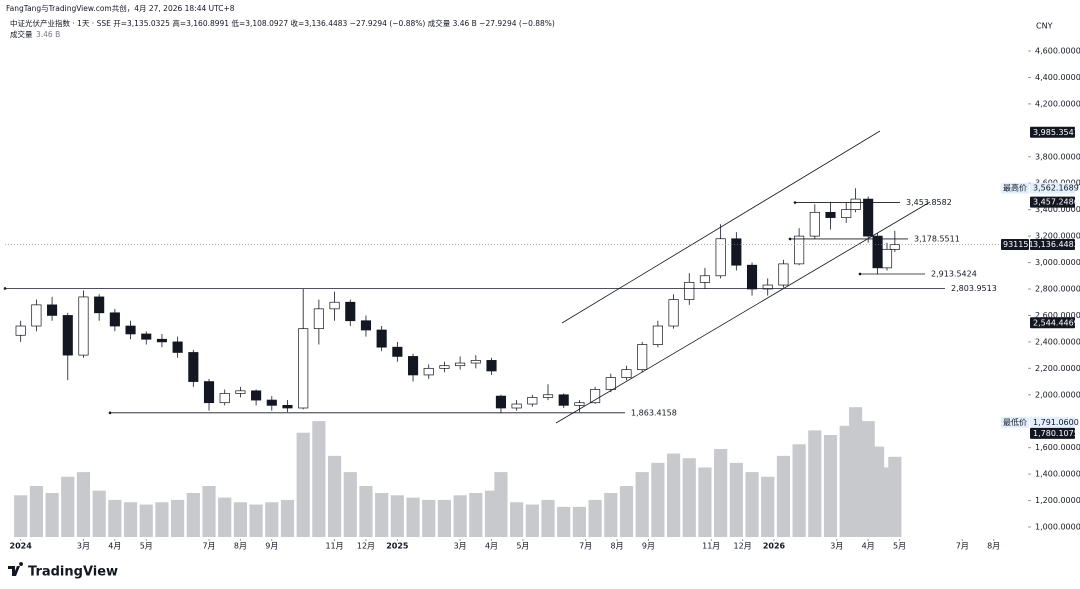  Describe the element at coordinates (1057, 394) in the screenshot. I see `y-tick-label: 2,000.0000` at that location.